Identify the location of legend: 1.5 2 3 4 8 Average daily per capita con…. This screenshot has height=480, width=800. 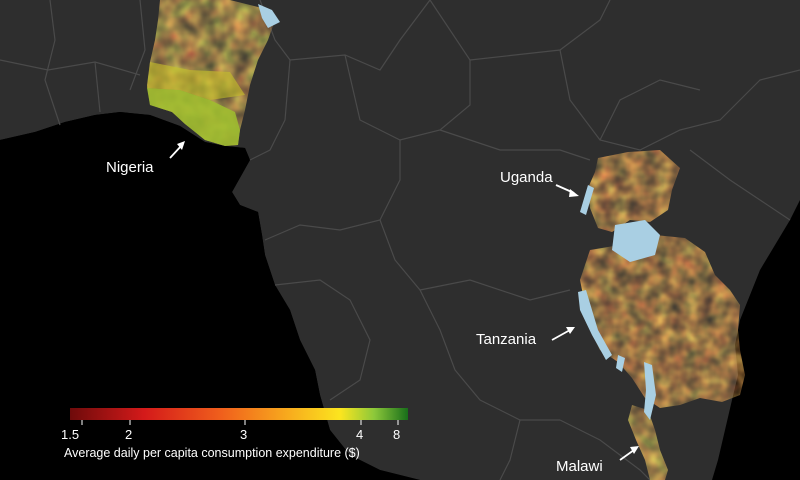
(234, 434).